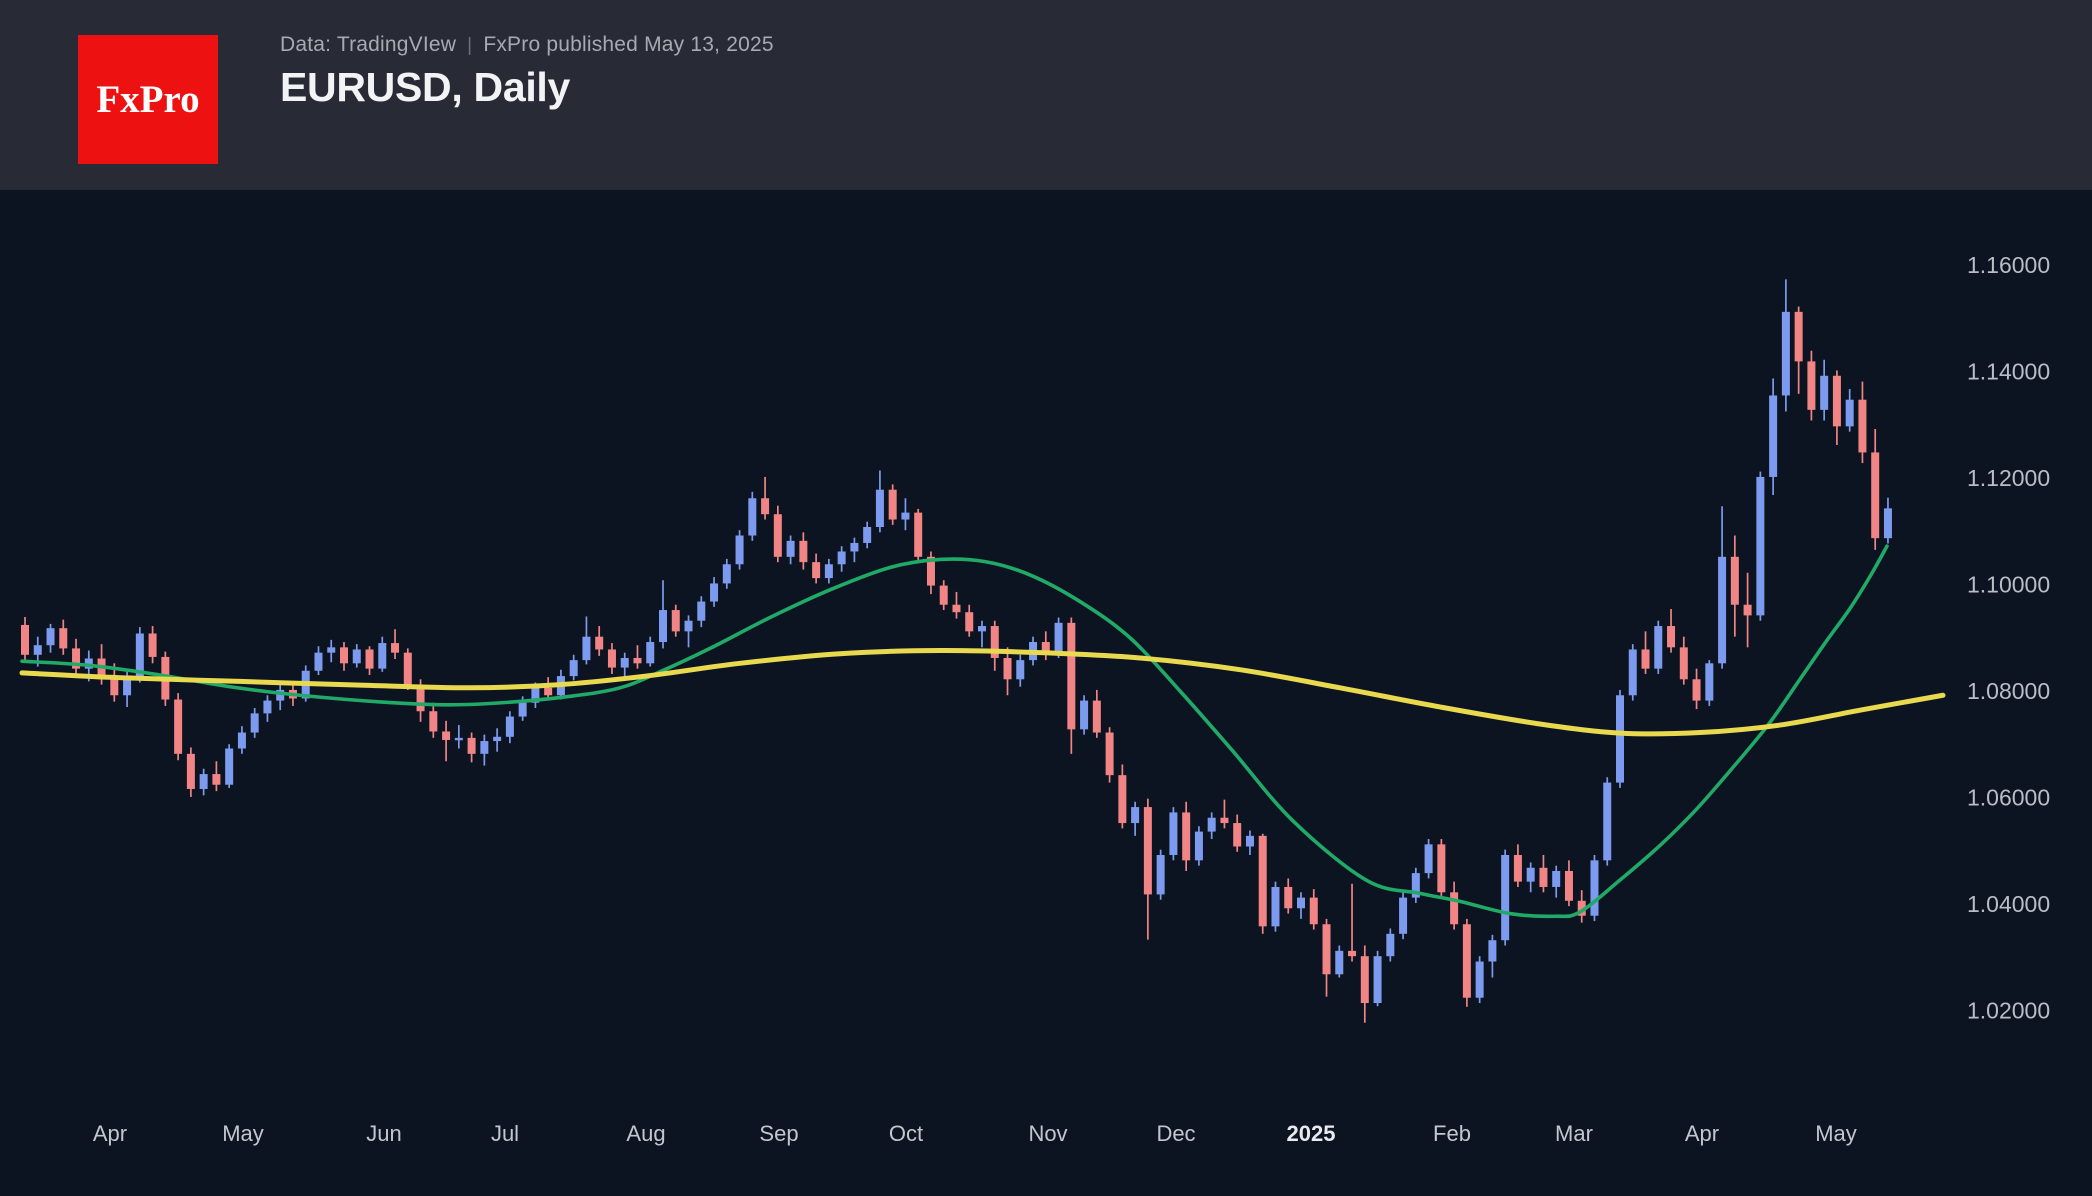 The width and height of the screenshot is (2092, 1196). I want to click on chart-title: EURUSD, Daily, so click(425, 87).